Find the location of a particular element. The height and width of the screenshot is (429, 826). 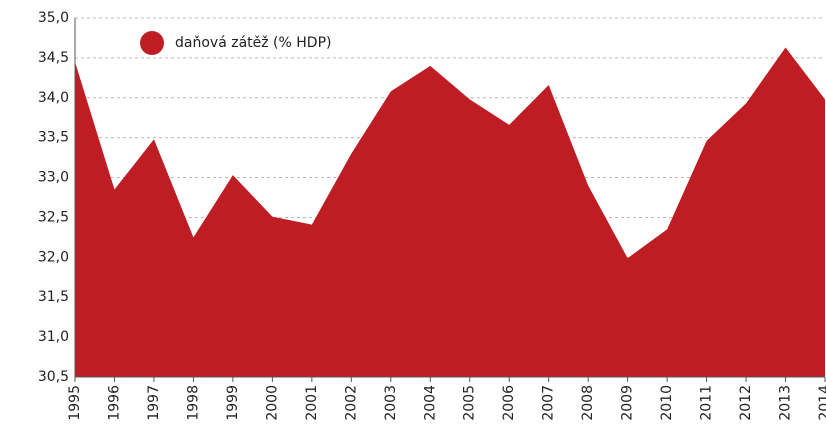

x-tick-label: 1997 is located at coordinates (154, 403).